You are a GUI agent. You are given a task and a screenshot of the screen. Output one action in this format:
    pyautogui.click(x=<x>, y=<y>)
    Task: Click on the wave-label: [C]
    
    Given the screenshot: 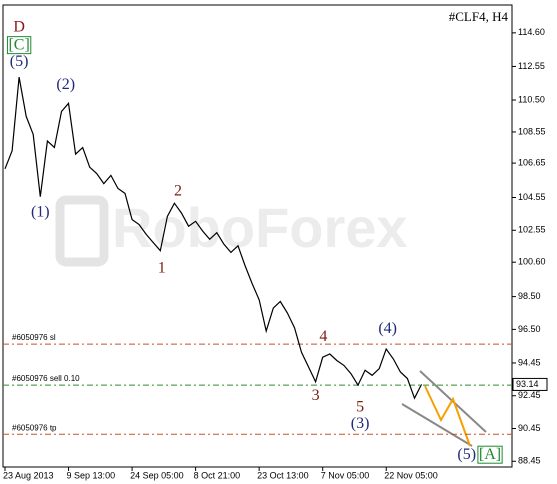 What is the action you would take?
    pyautogui.click(x=18, y=45)
    